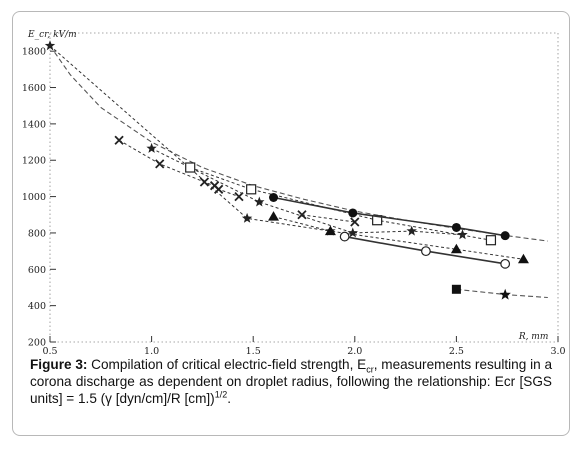 The image size is (585, 452). What do you see at coordinates (221, 394) in the screenshot?
I see `caption-superscript: 1/2` at bounding box center [221, 394].